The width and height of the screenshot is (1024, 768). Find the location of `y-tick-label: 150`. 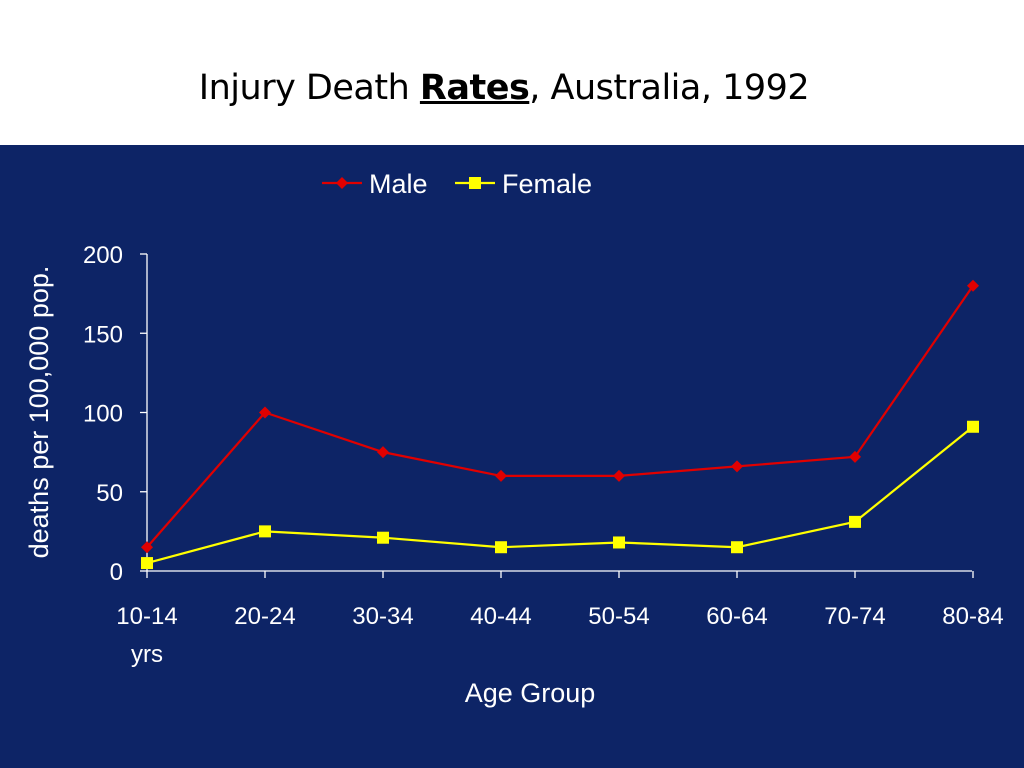

y-tick-label: 150 is located at coordinates (103, 334).